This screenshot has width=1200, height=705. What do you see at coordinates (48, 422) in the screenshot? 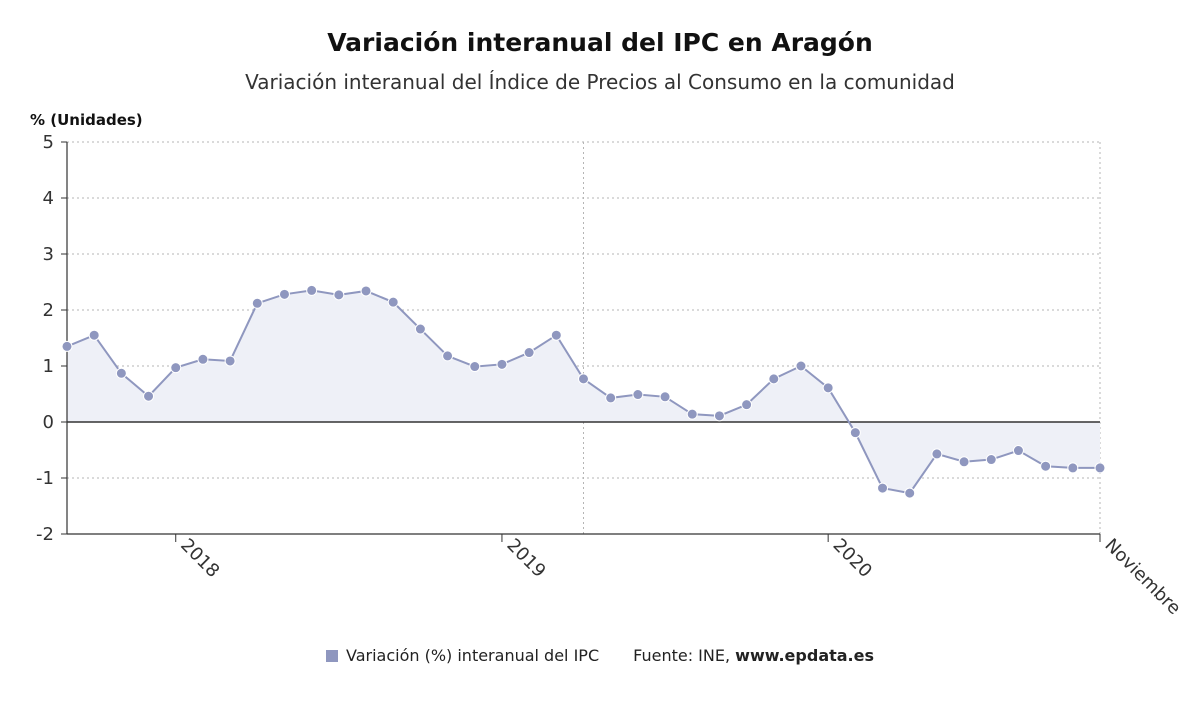
I see `y-tick-label: 0` at bounding box center [48, 422].